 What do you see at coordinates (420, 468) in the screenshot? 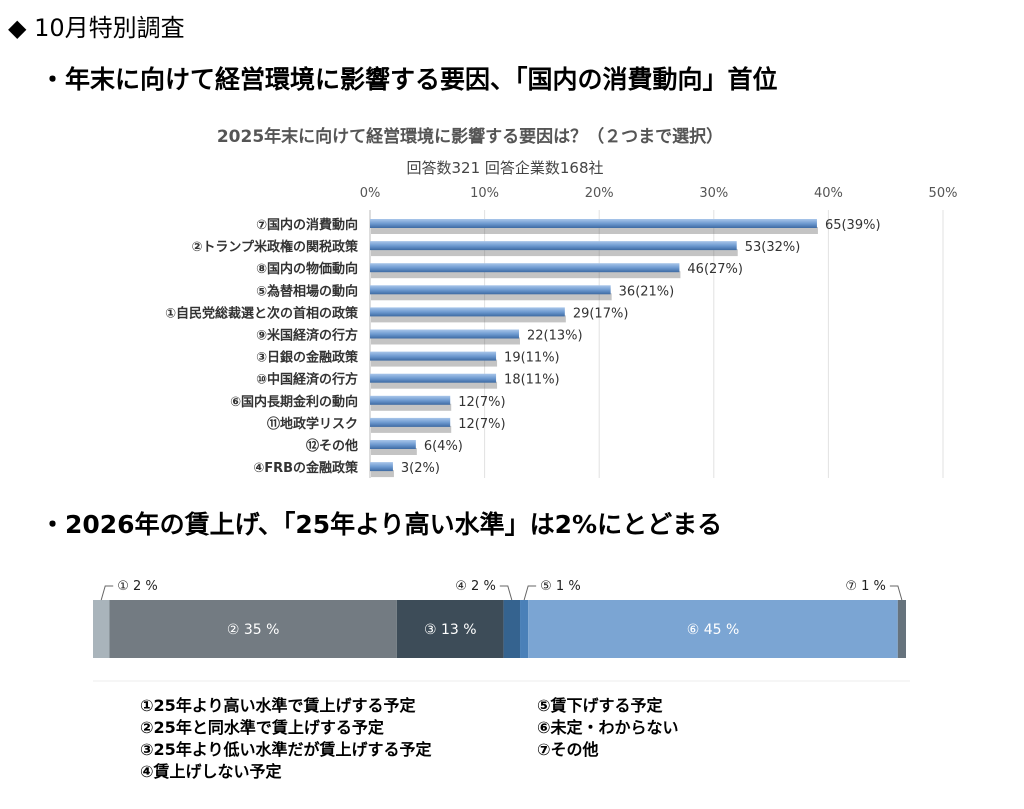
I see `data-label: 3(2%)` at bounding box center [420, 468].